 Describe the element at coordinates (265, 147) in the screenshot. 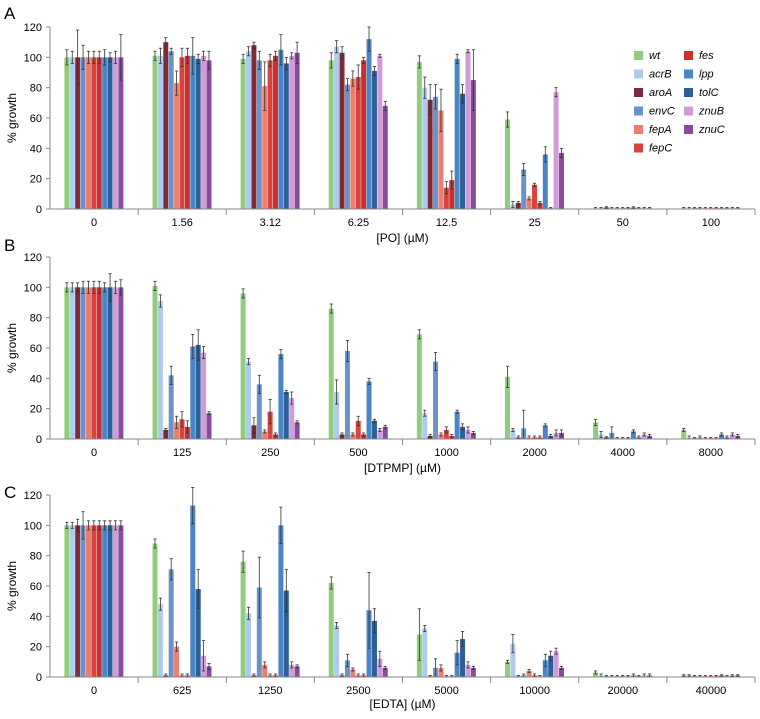

I see `bar-fepA` at that location.